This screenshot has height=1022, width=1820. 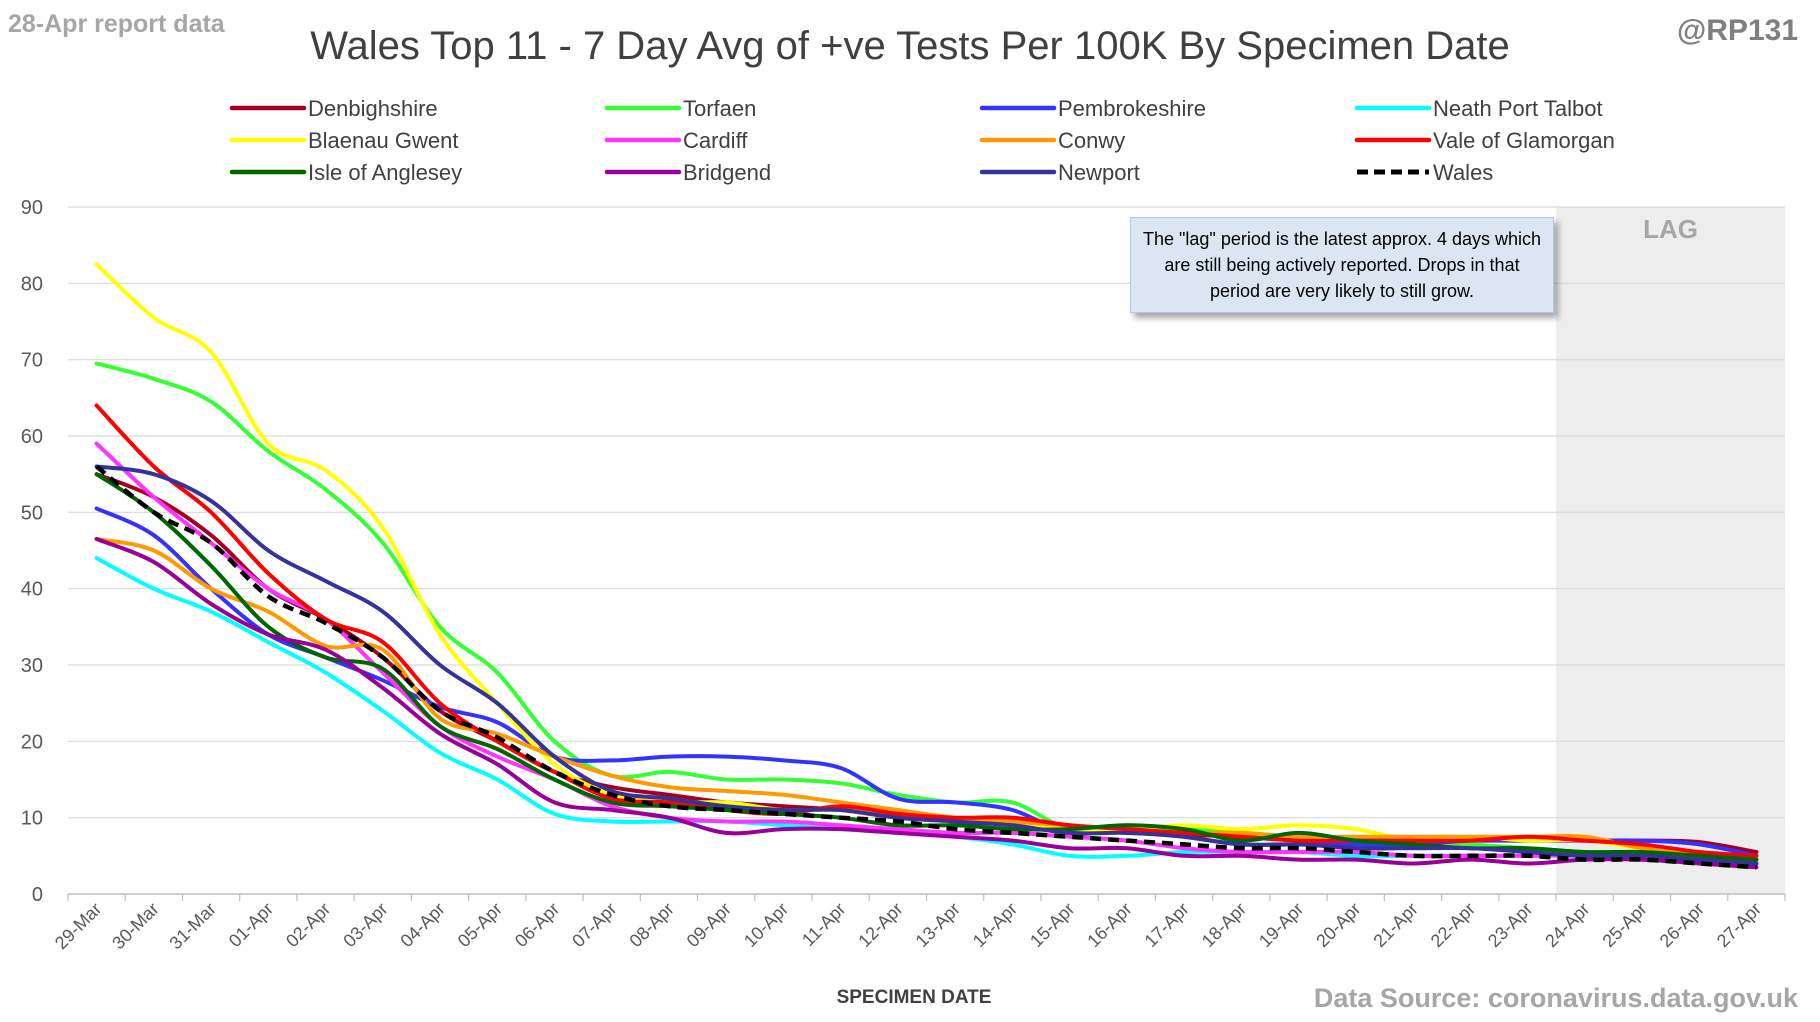 What do you see at coordinates (1281, 925) in the screenshot?
I see `x-tick-label: 19-Apr` at bounding box center [1281, 925].